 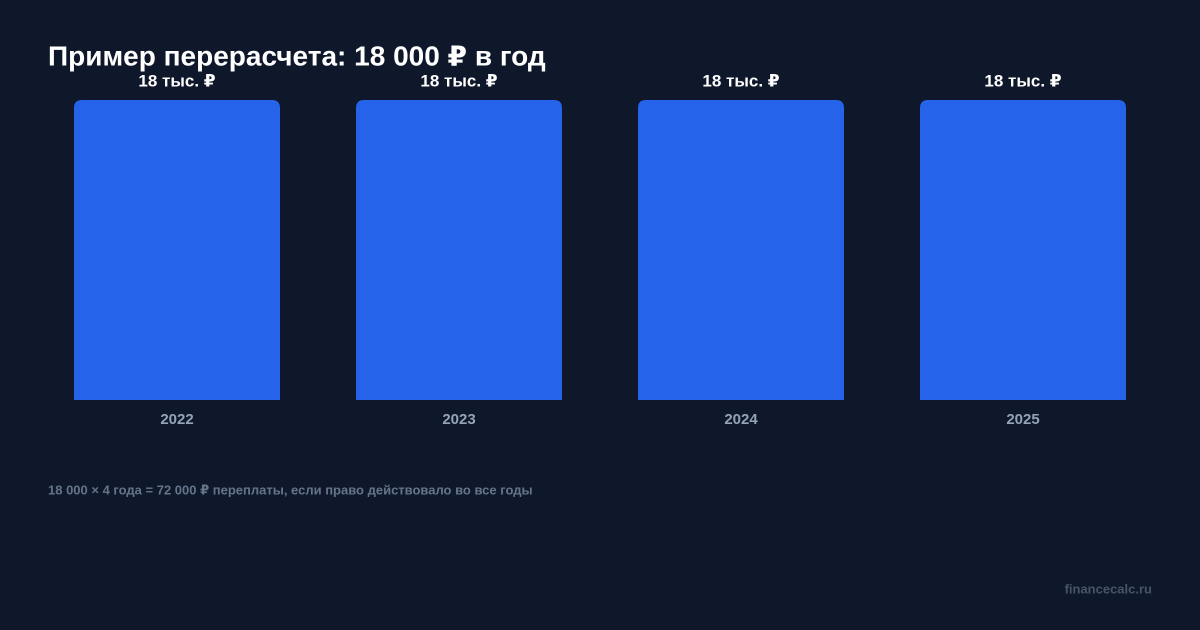 I want to click on source: financecalc.ru, so click(x=1108, y=588).